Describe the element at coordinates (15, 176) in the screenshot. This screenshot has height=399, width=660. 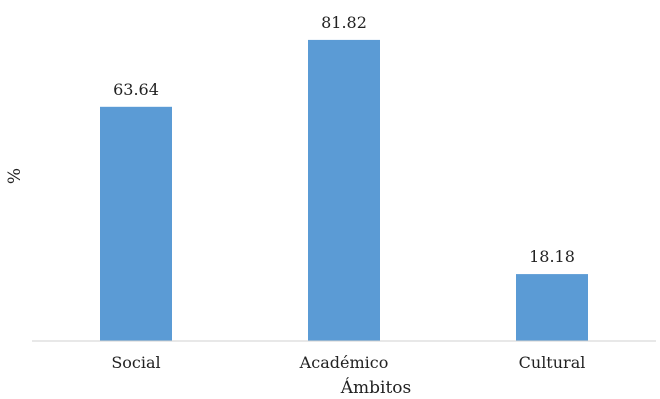
I see `y-axis-label: %` at that location.